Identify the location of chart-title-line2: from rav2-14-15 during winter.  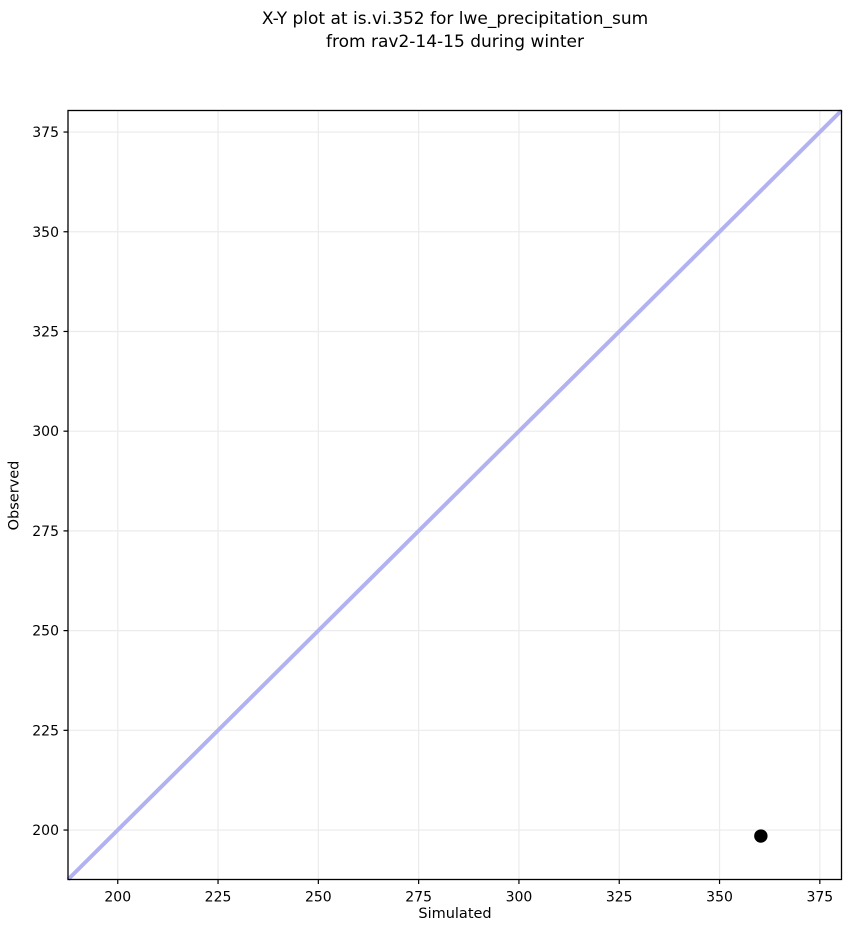
(455, 42).